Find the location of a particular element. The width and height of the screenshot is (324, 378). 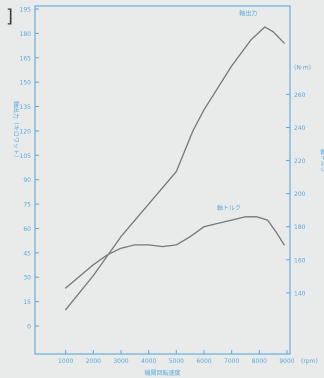

y-right-unit: (N·m) is located at coordinates (302, 68).